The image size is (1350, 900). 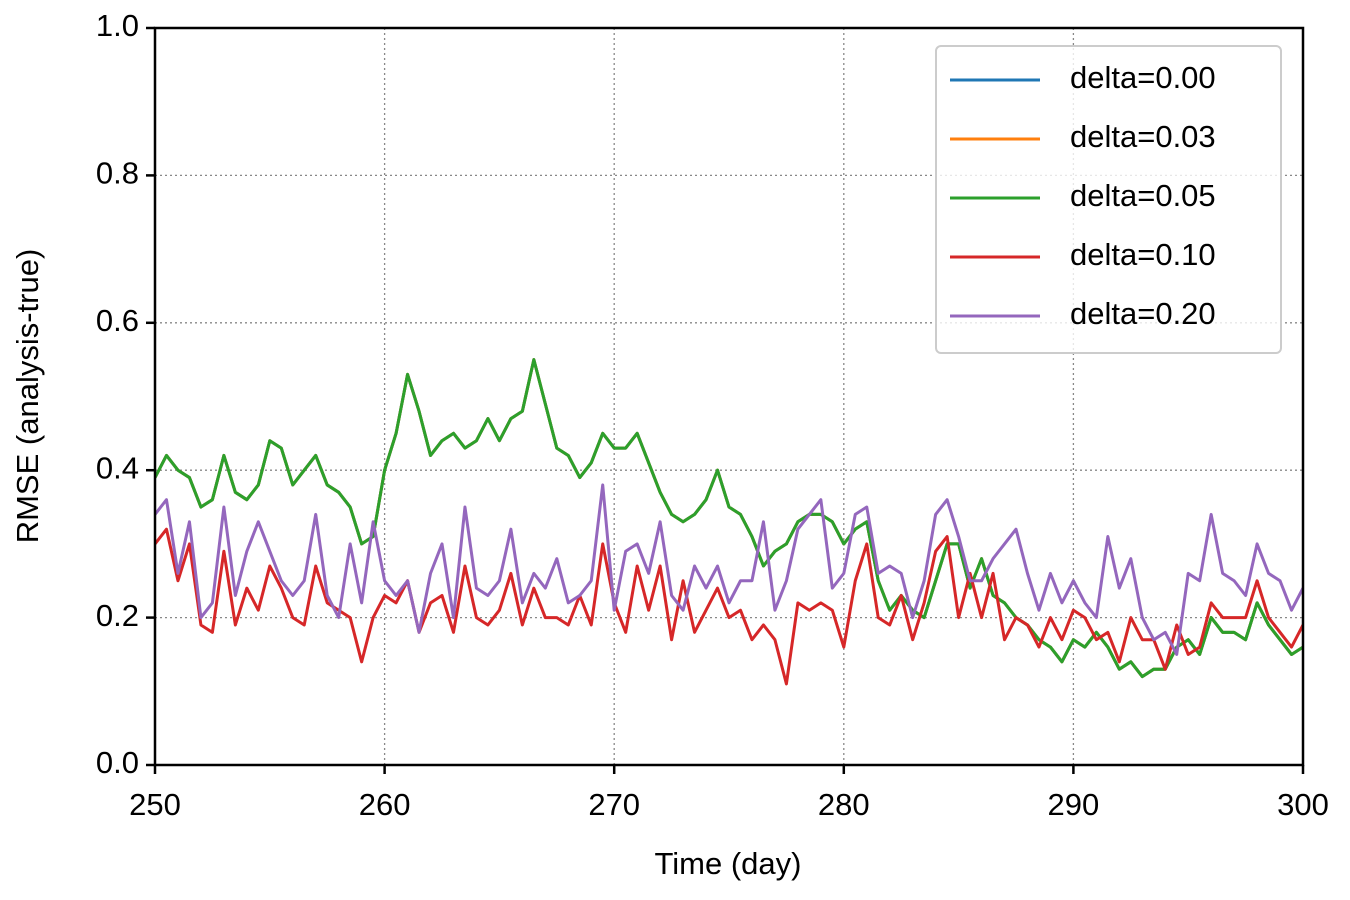 What do you see at coordinates (1143, 77) in the screenshot?
I see `legend-label: delta=0.00` at bounding box center [1143, 77].